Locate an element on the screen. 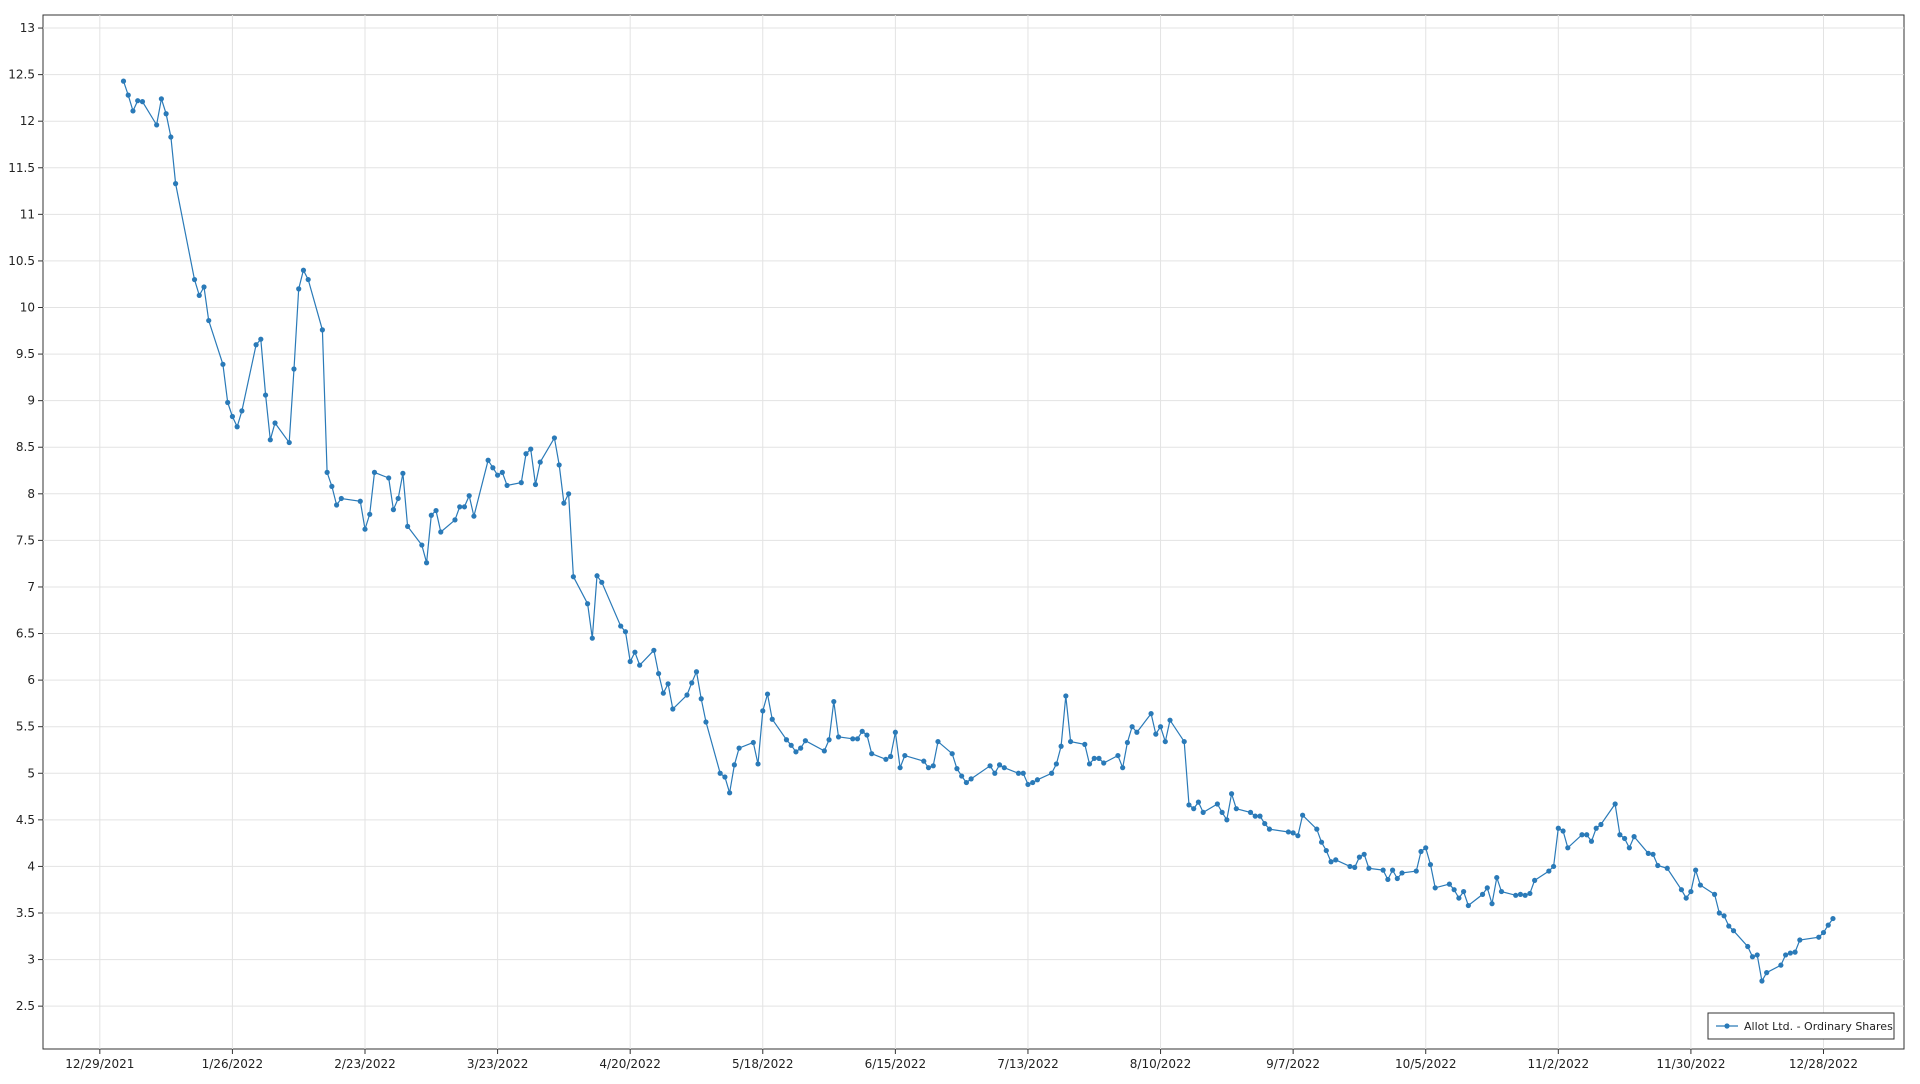  y-tick-label: 7.5 is located at coordinates (25, 540).